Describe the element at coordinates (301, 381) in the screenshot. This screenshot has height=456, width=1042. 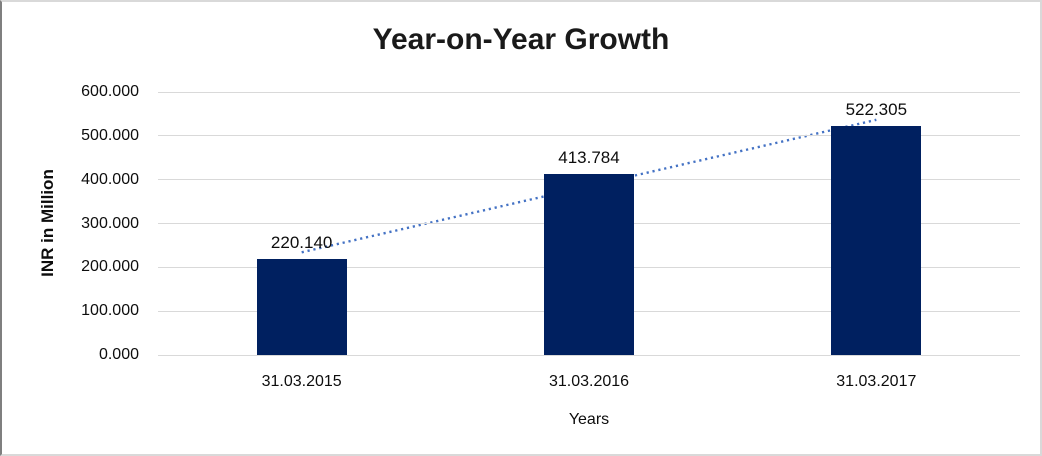
I see `x-axis-tick-label: 31.03.2015` at that location.